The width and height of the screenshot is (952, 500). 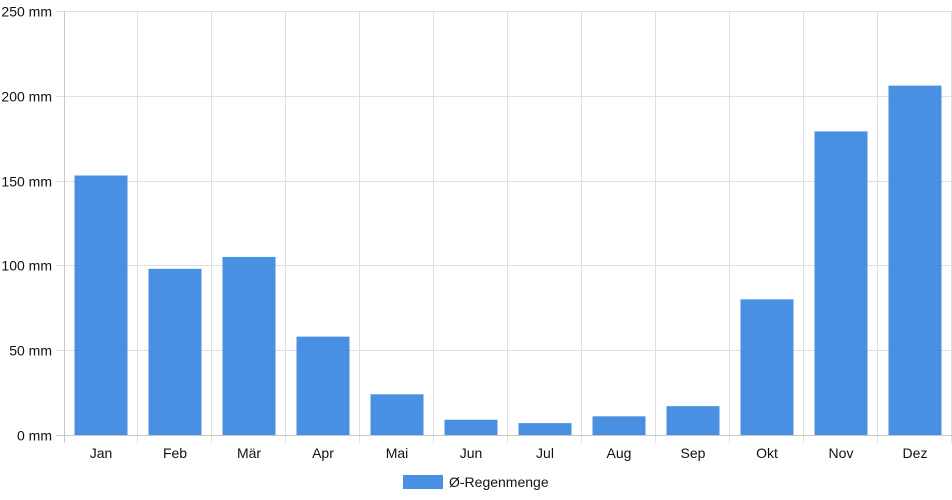 I want to click on x-tick-label: Aug, so click(x=619, y=453).